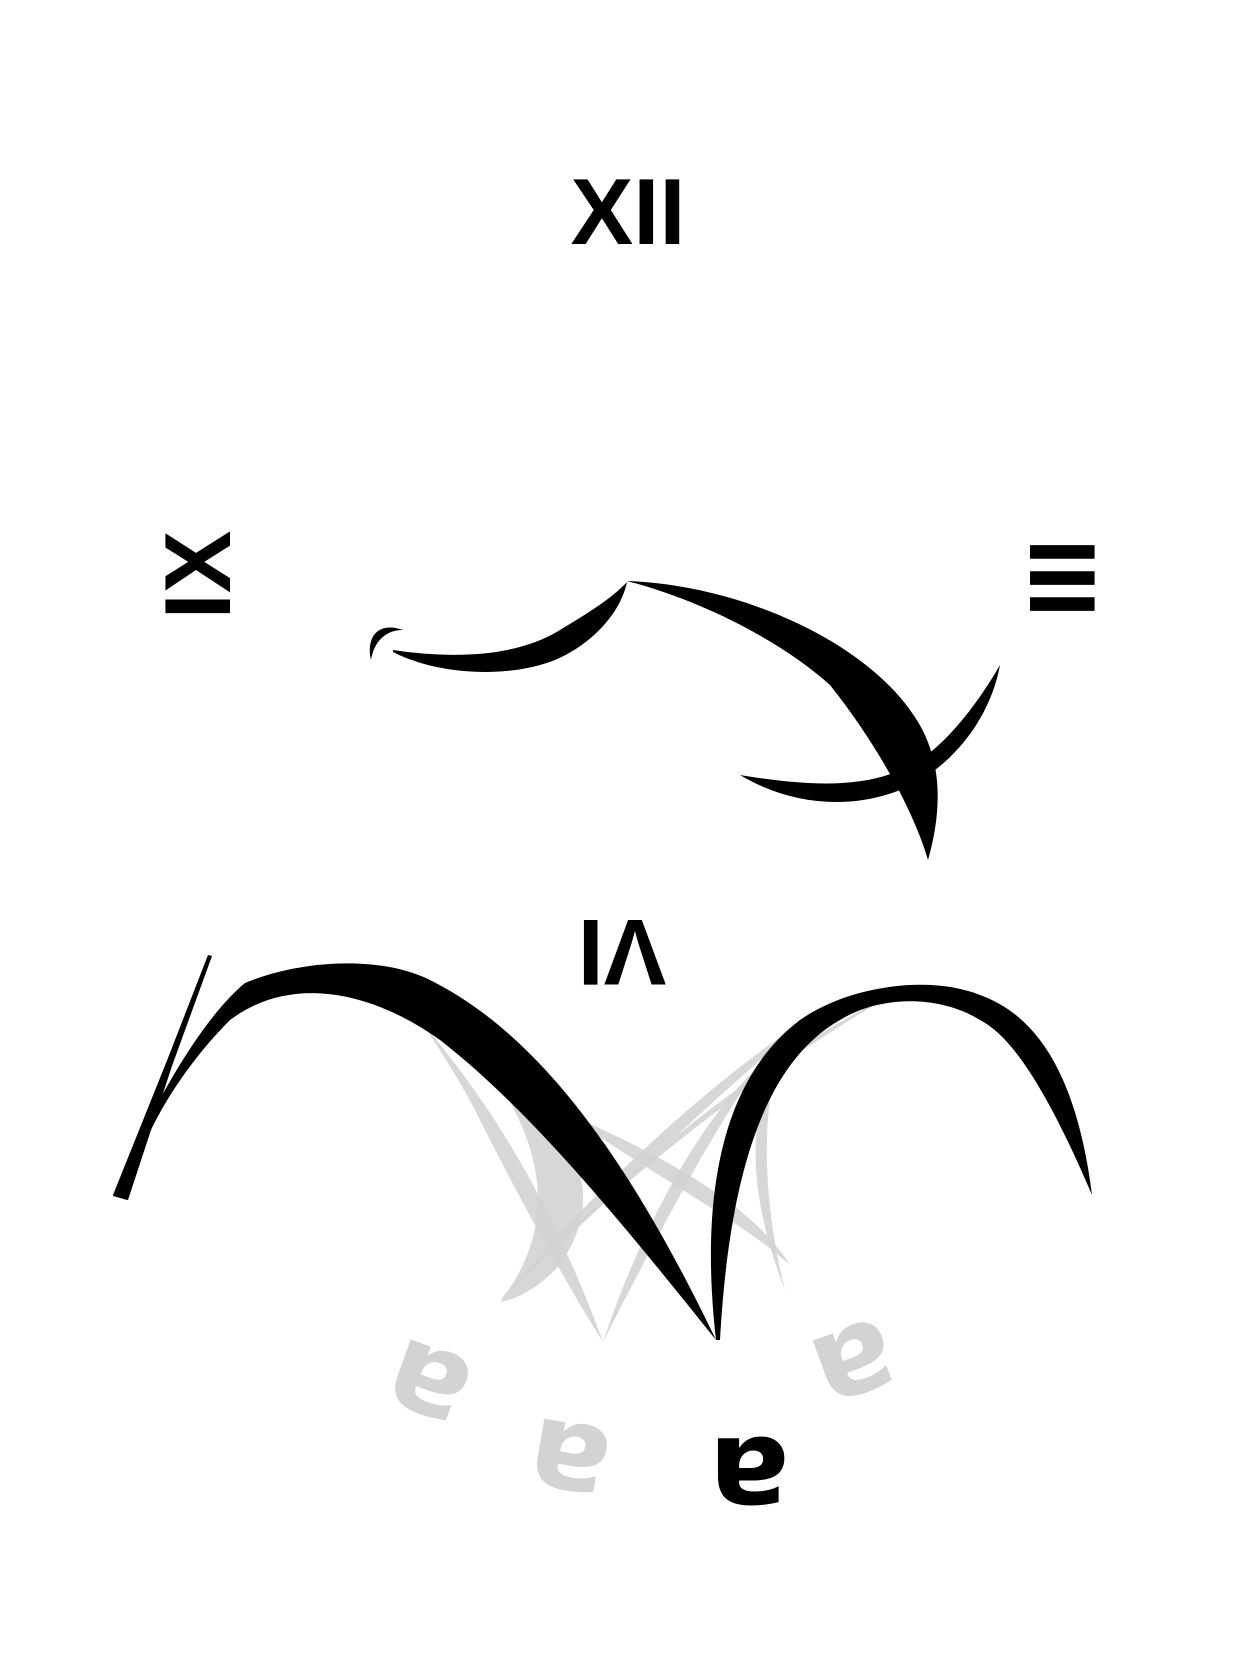  Describe the element at coordinates (628, 211) in the screenshot. I see `numeral-twelve: XII` at that location.